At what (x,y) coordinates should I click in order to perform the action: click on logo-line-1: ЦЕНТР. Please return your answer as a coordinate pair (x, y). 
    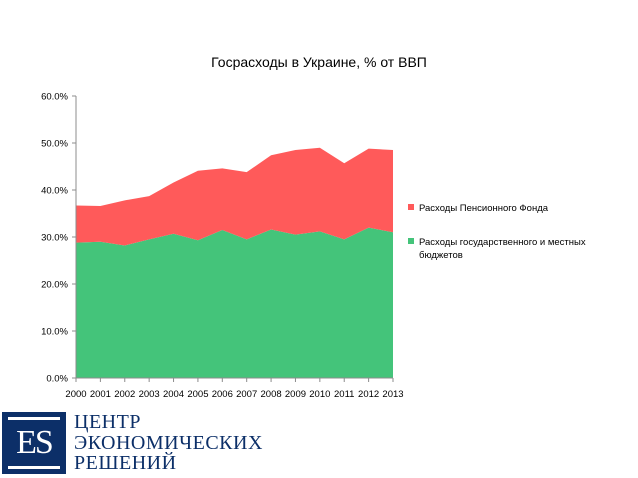
    Looking at the image, I should click on (107, 422).